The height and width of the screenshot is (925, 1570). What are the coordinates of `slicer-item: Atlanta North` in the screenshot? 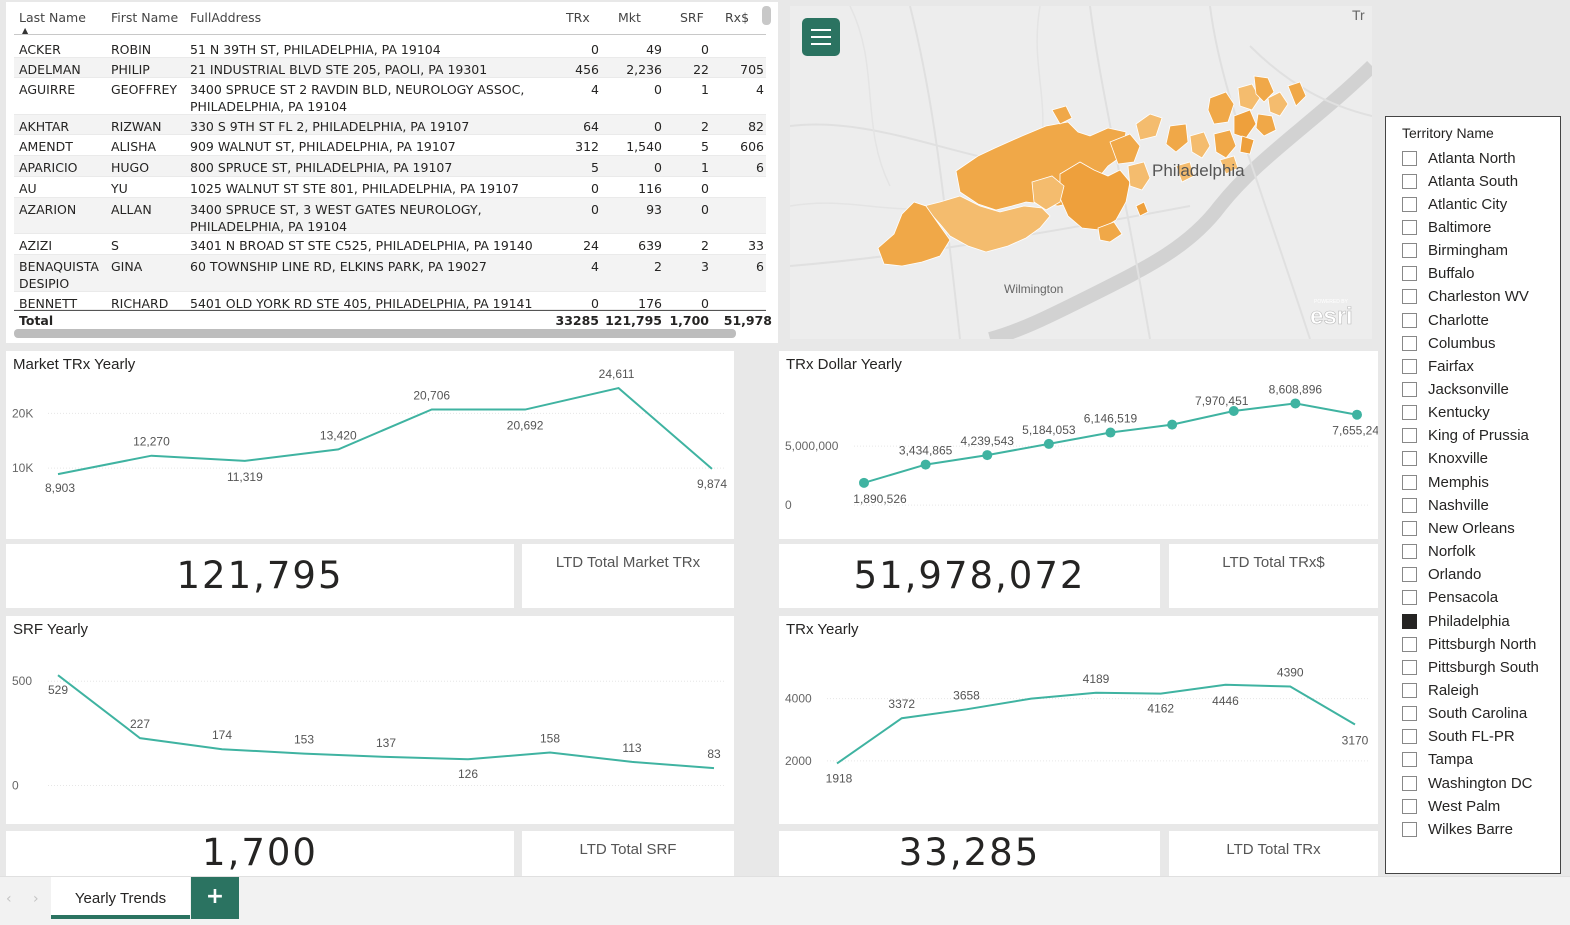 It's located at (1459, 158).